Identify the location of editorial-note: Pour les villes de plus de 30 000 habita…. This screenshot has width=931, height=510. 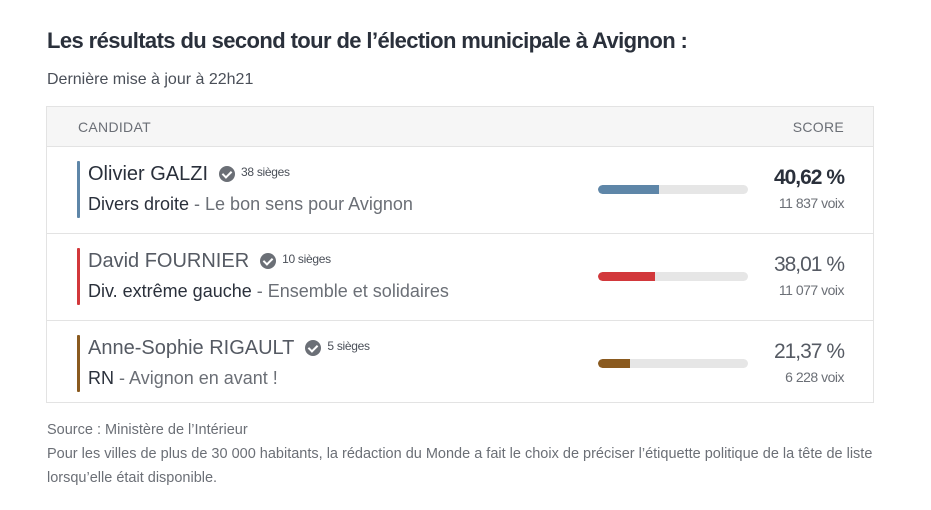
(460, 466).